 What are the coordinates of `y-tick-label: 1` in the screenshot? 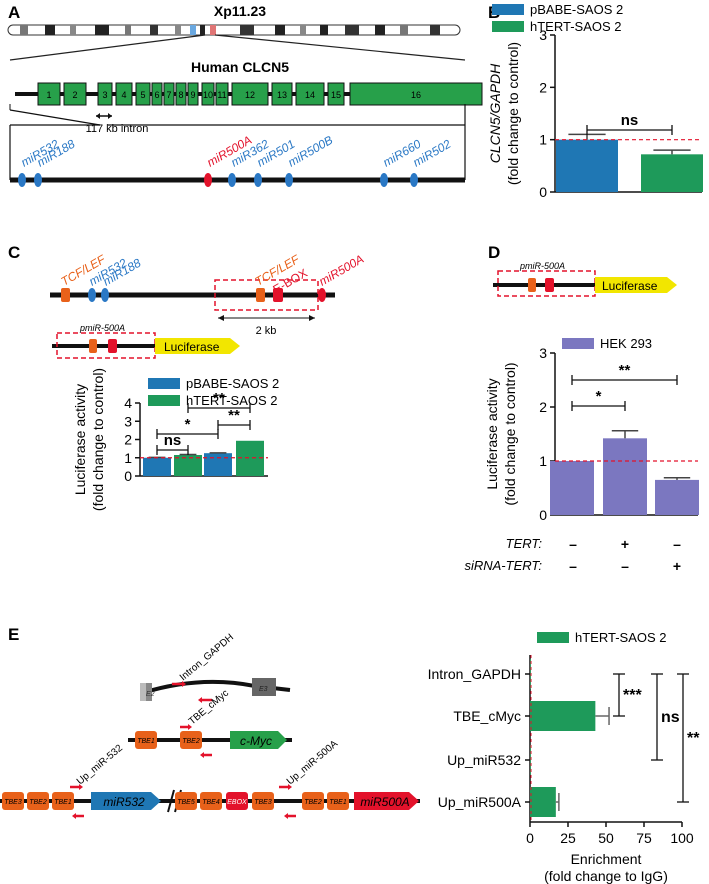 It's located at (128, 458).